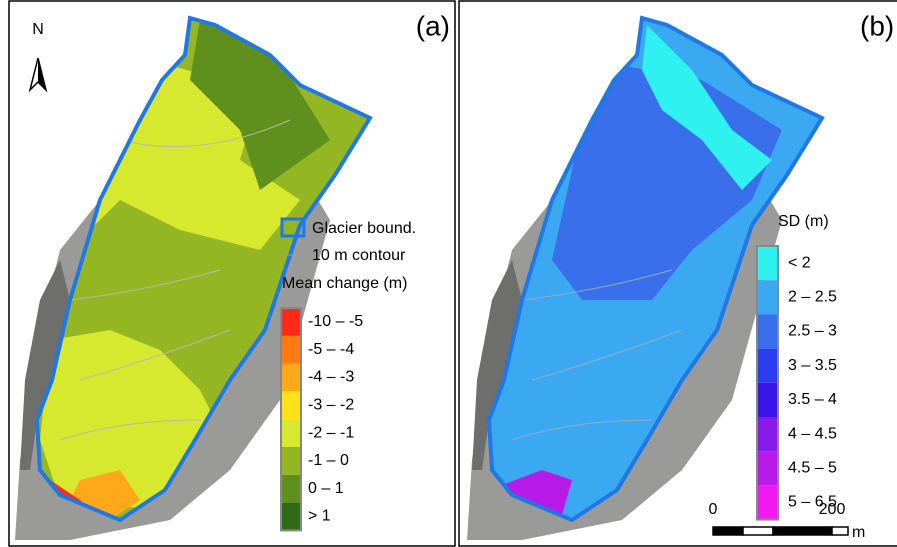 This screenshot has height=547, width=897. What do you see at coordinates (433, 25) in the screenshot?
I see `panel-label: (a)` at bounding box center [433, 25].